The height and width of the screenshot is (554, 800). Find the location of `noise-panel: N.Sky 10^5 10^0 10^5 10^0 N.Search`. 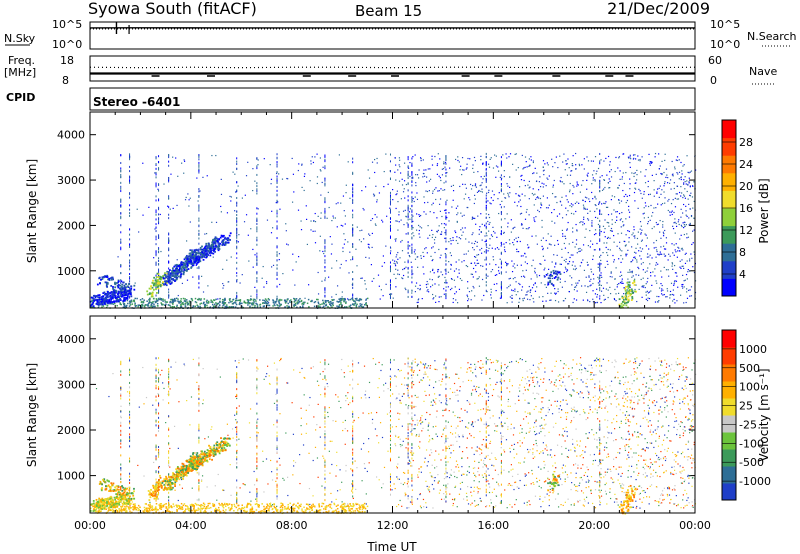

noise-panel: N.Sky 10^5 10^0 10^5 10^0 N.Search is located at coordinates (400, 34).